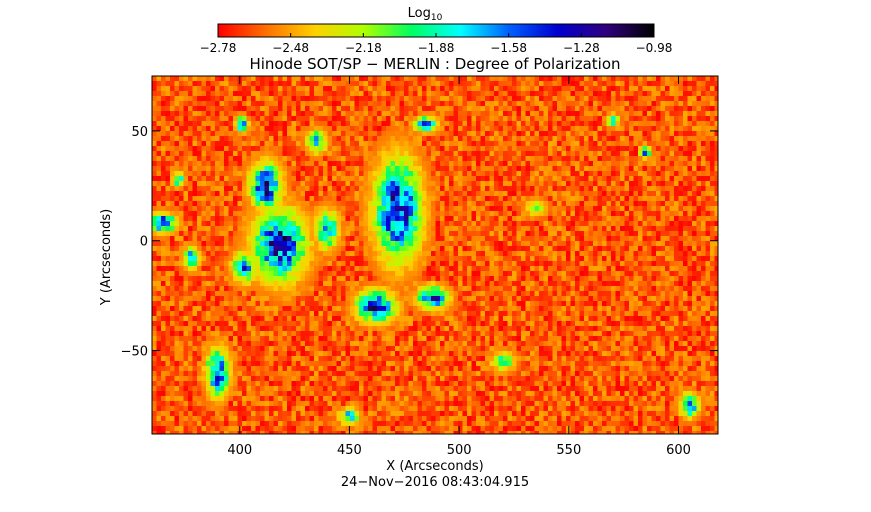 Image resolution: width=871 pixels, height=512 pixels. Describe the element at coordinates (436, 48) in the screenshot. I see `colorbar-tick-label: −1.88` at that location.